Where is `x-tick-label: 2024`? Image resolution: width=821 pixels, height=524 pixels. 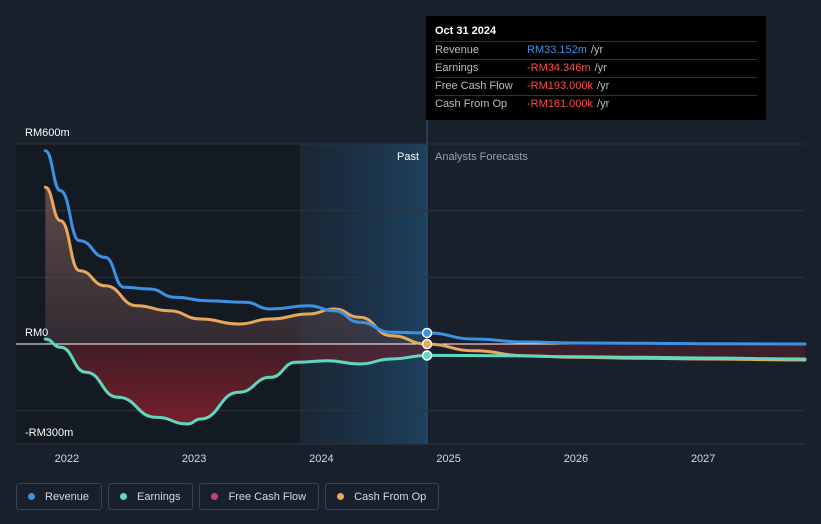
x-tick-label: 2024 is located at coordinates (321, 459).